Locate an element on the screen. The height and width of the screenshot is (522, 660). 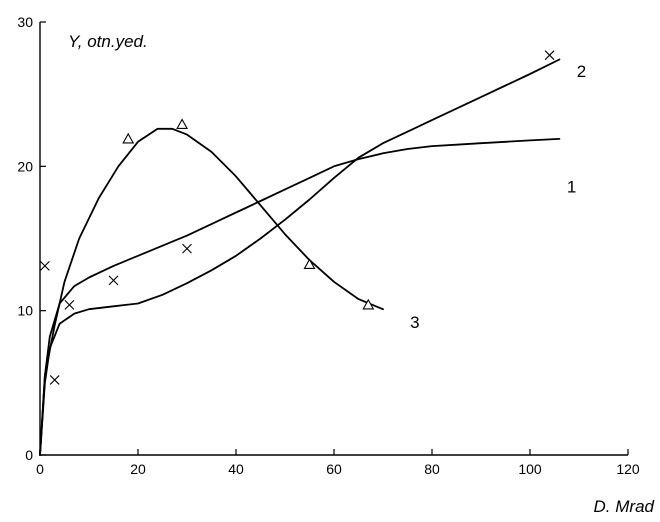
y-tick-label-2: 20 is located at coordinates (25, 166).